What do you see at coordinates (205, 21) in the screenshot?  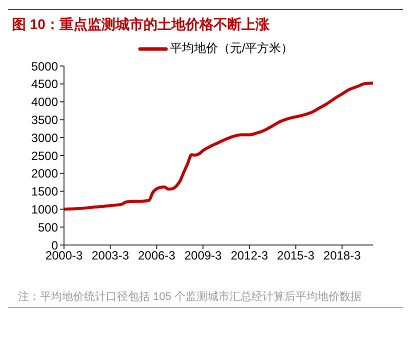 I see `chart-title: 图 10：重点监测城市的土地价格不断上涨` at bounding box center [205, 21].